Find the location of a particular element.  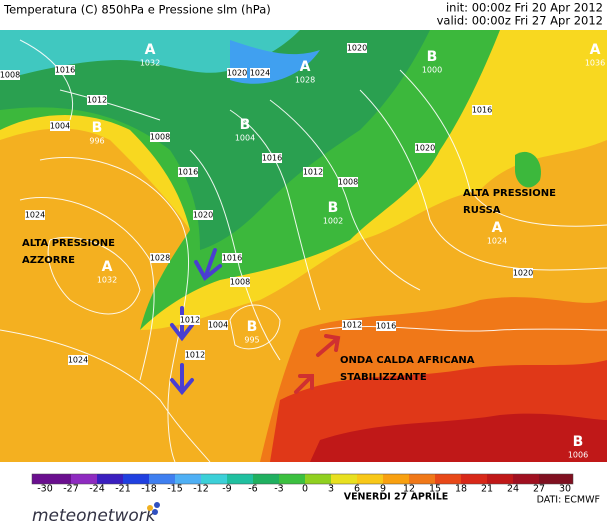

deep-red-zone is located at coordinates (458, 437).